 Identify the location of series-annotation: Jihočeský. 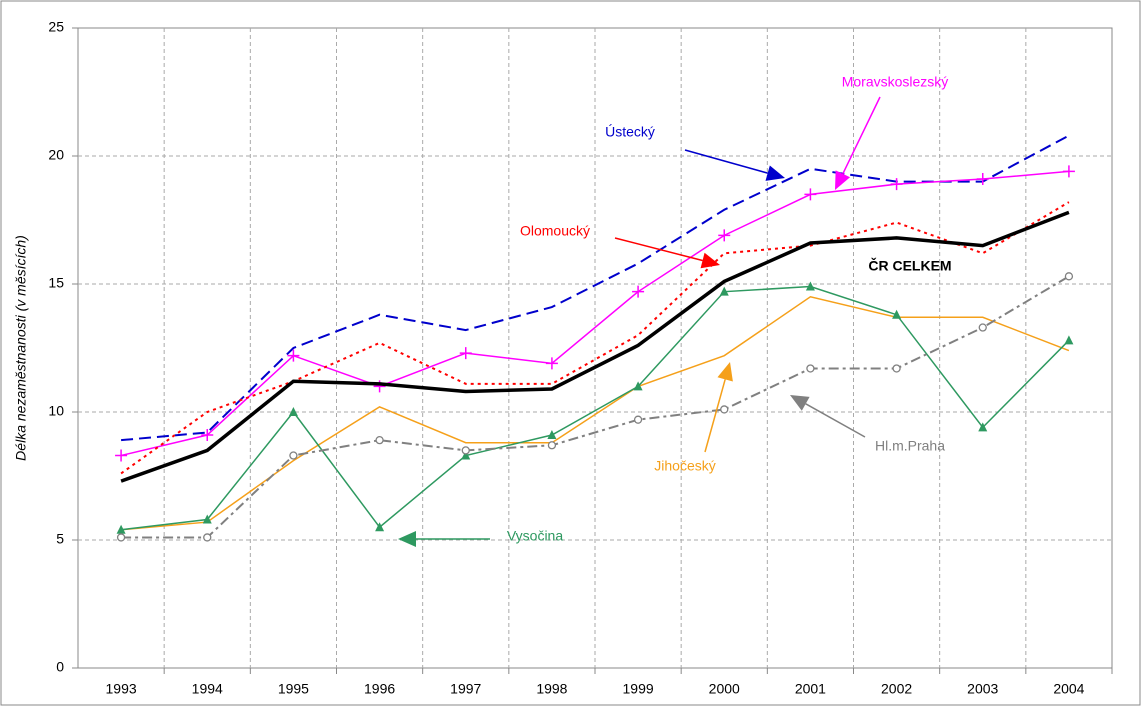
(684, 466).